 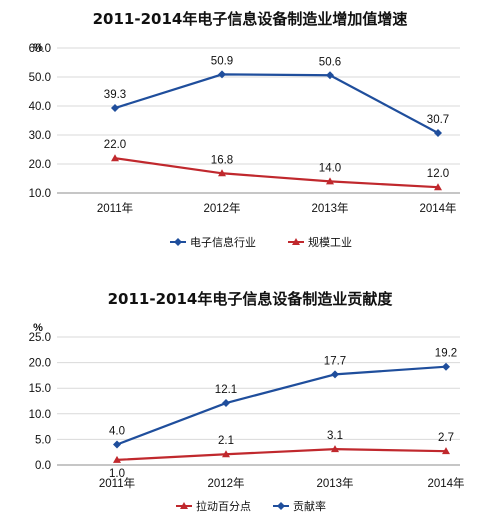 What do you see at coordinates (251, 299) in the screenshot?
I see `chart-2-title: 2011-2014年电子信息设备制造业贡献度` at bounding box center [251, 299].